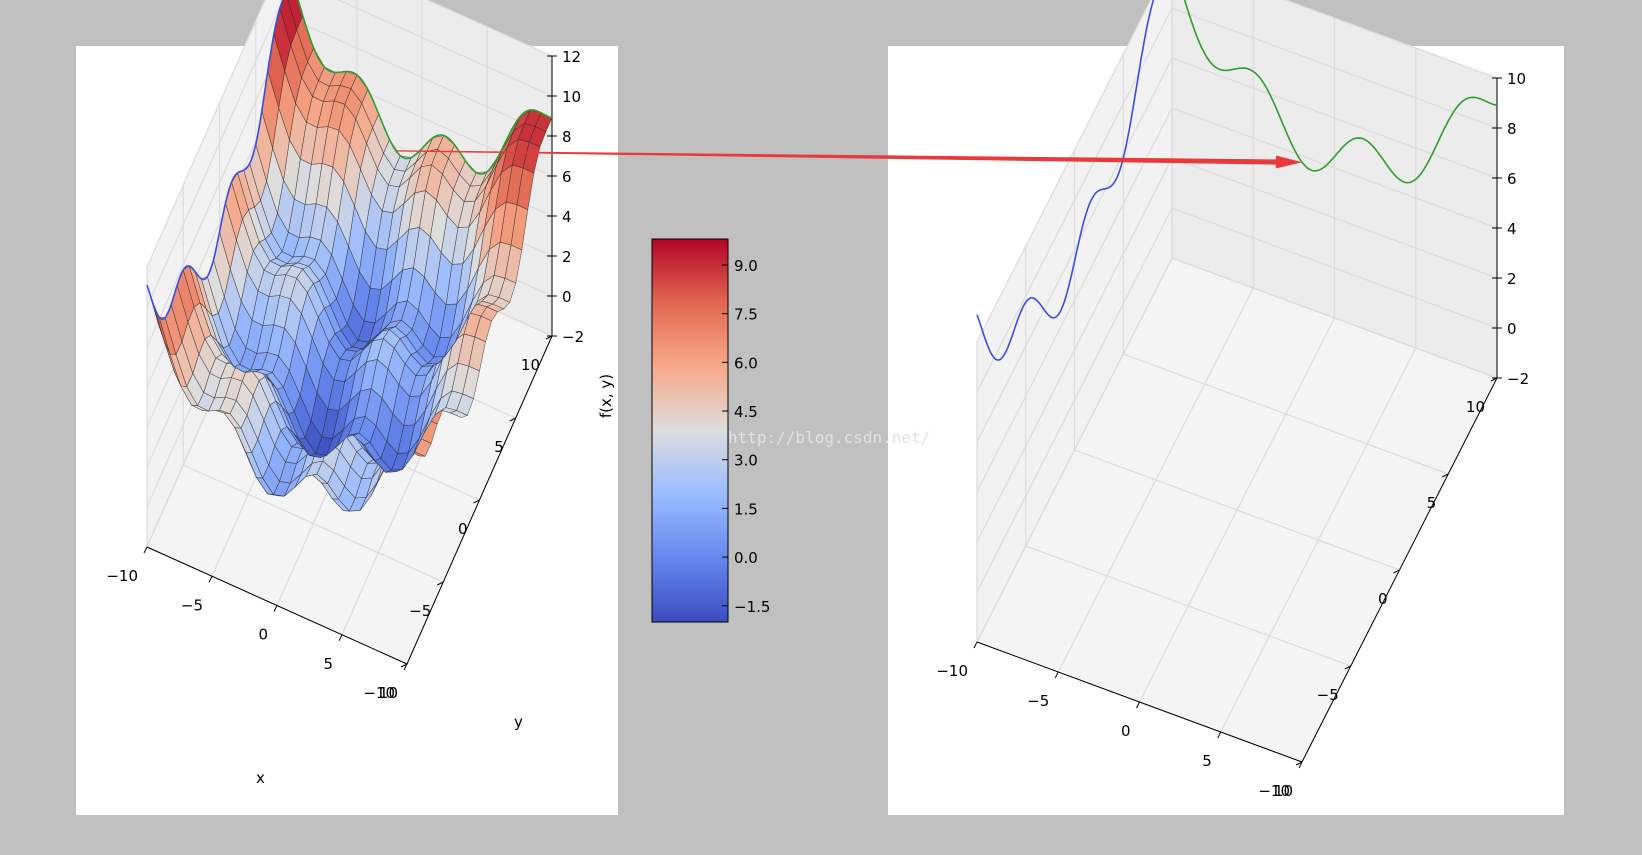 This screenshot has height=855, width=1642. Describe the element at coordinates (1340, 92) in the screenshot. I see `series-green-line` at that location.